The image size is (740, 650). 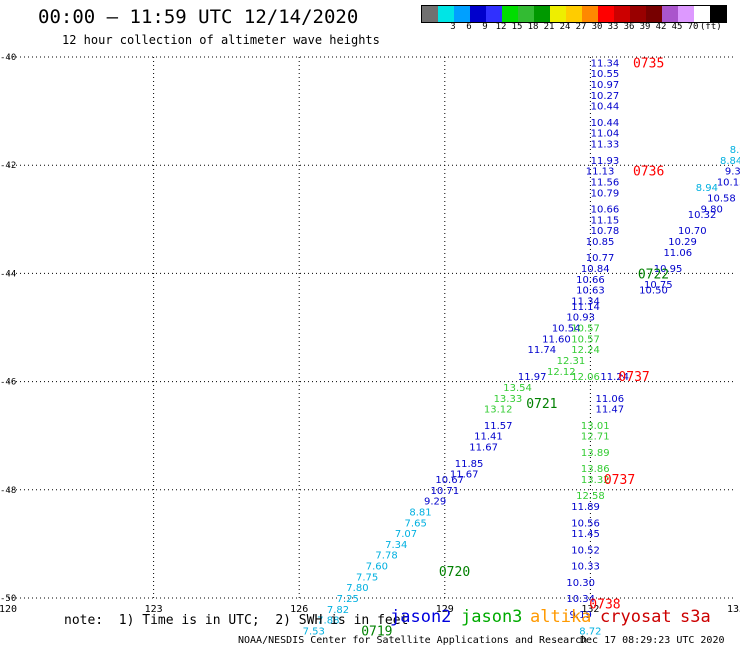 I want to click on color-scale-tick: 18, so click(x=533, y=27).